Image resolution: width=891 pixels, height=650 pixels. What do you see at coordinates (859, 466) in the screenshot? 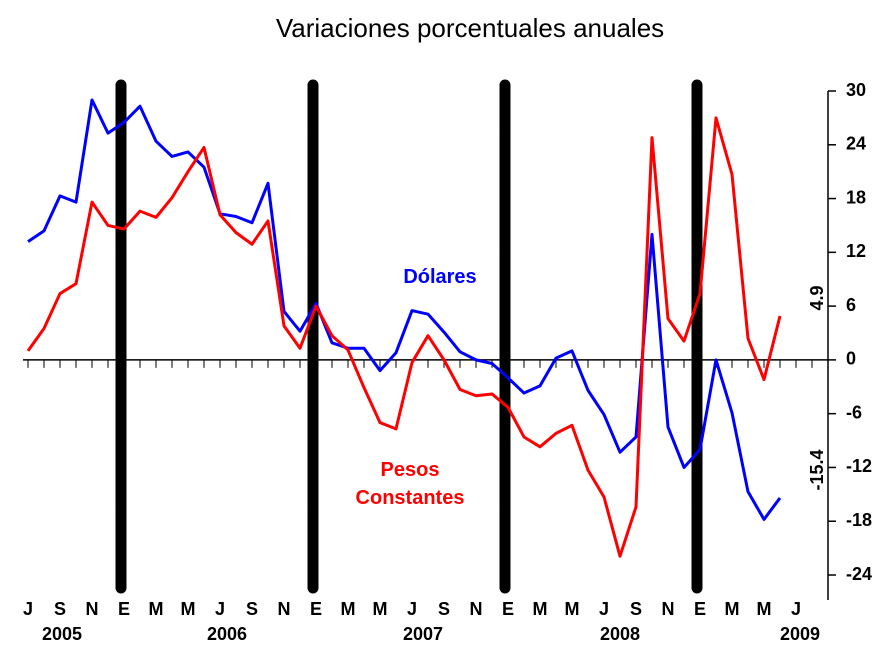
I see `y-tick-label: -12` at bounding box center [859, 466].